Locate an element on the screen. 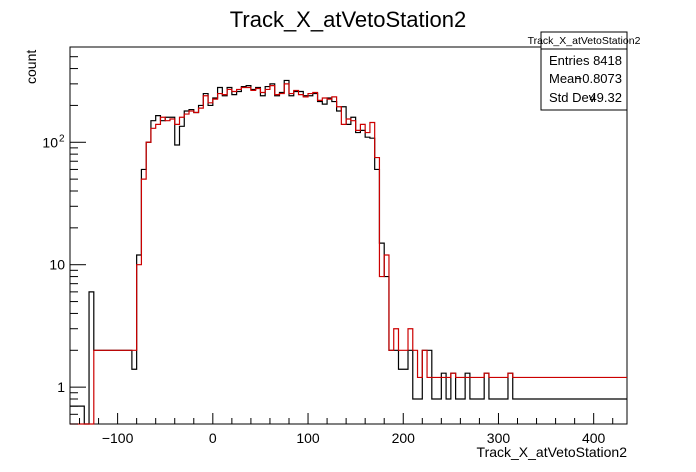 The height and width of the screenshot is (472, 696). stats-mean-label: Mean is located at coordinates (565, 78).